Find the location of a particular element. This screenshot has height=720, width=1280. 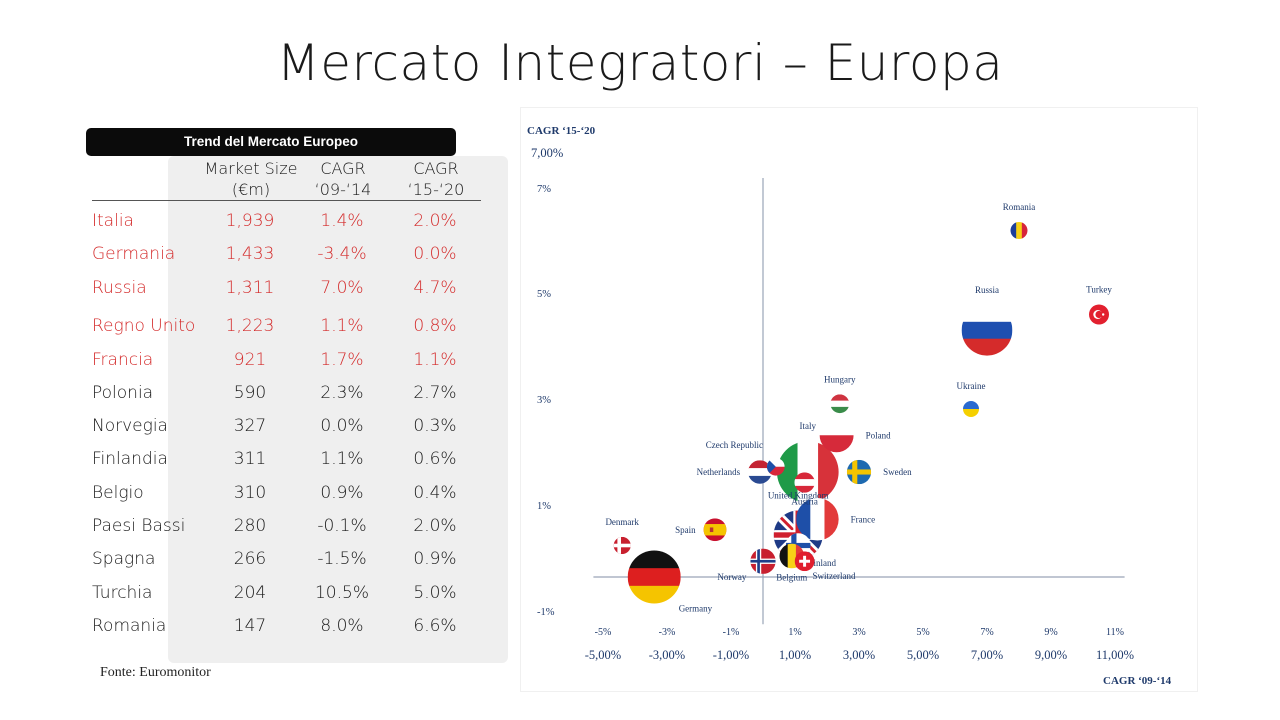

data-label: Poland is located at coordinates (879, 435).